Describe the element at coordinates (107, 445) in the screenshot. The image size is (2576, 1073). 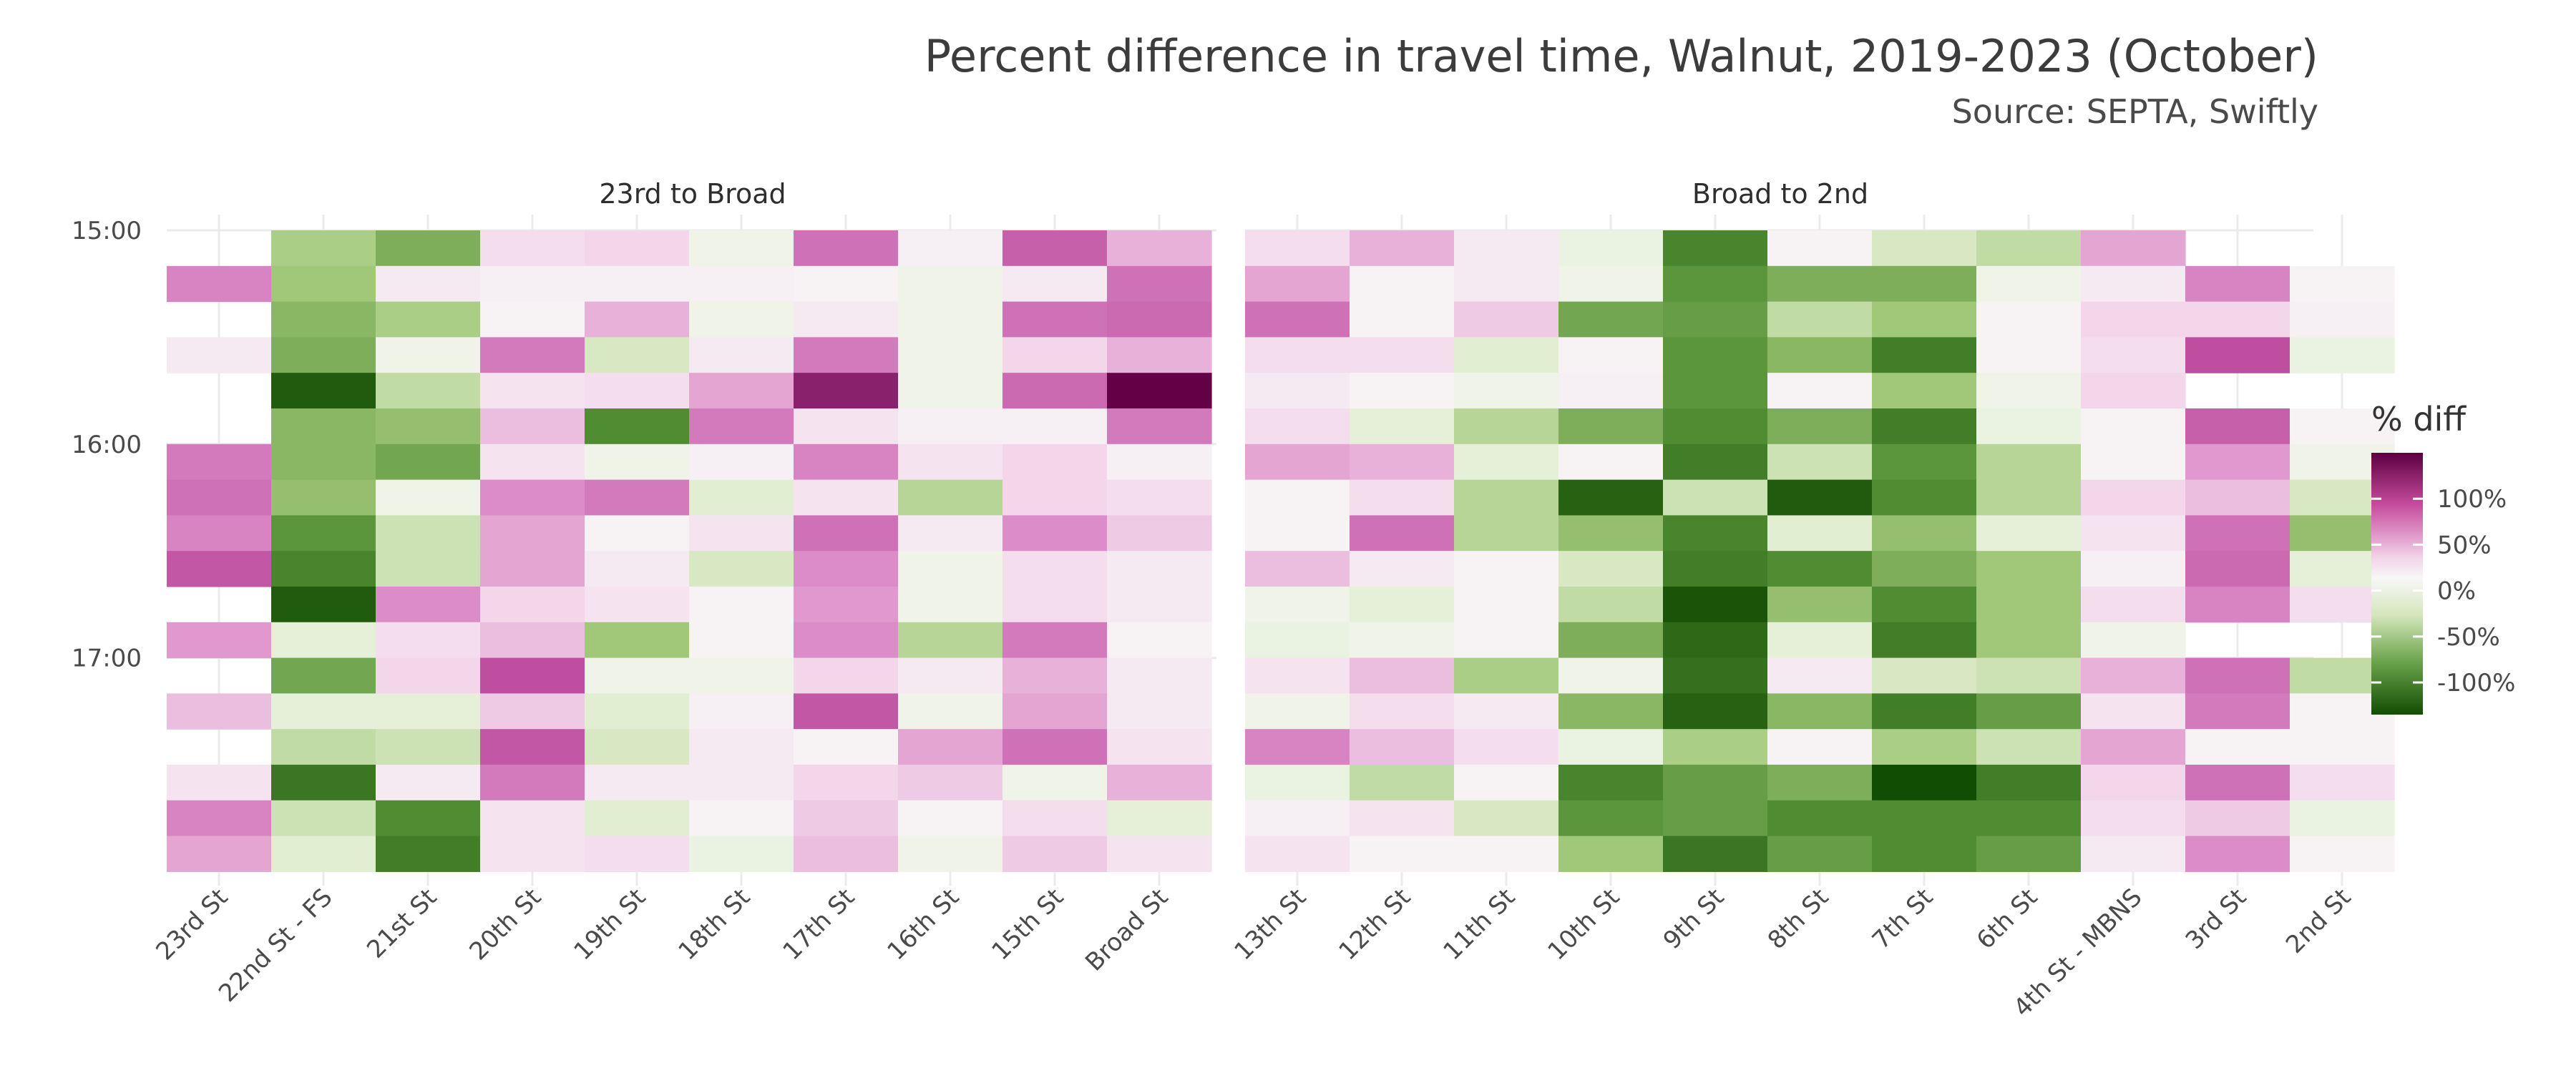
I see `y-tick-label: 16:00` at that location.